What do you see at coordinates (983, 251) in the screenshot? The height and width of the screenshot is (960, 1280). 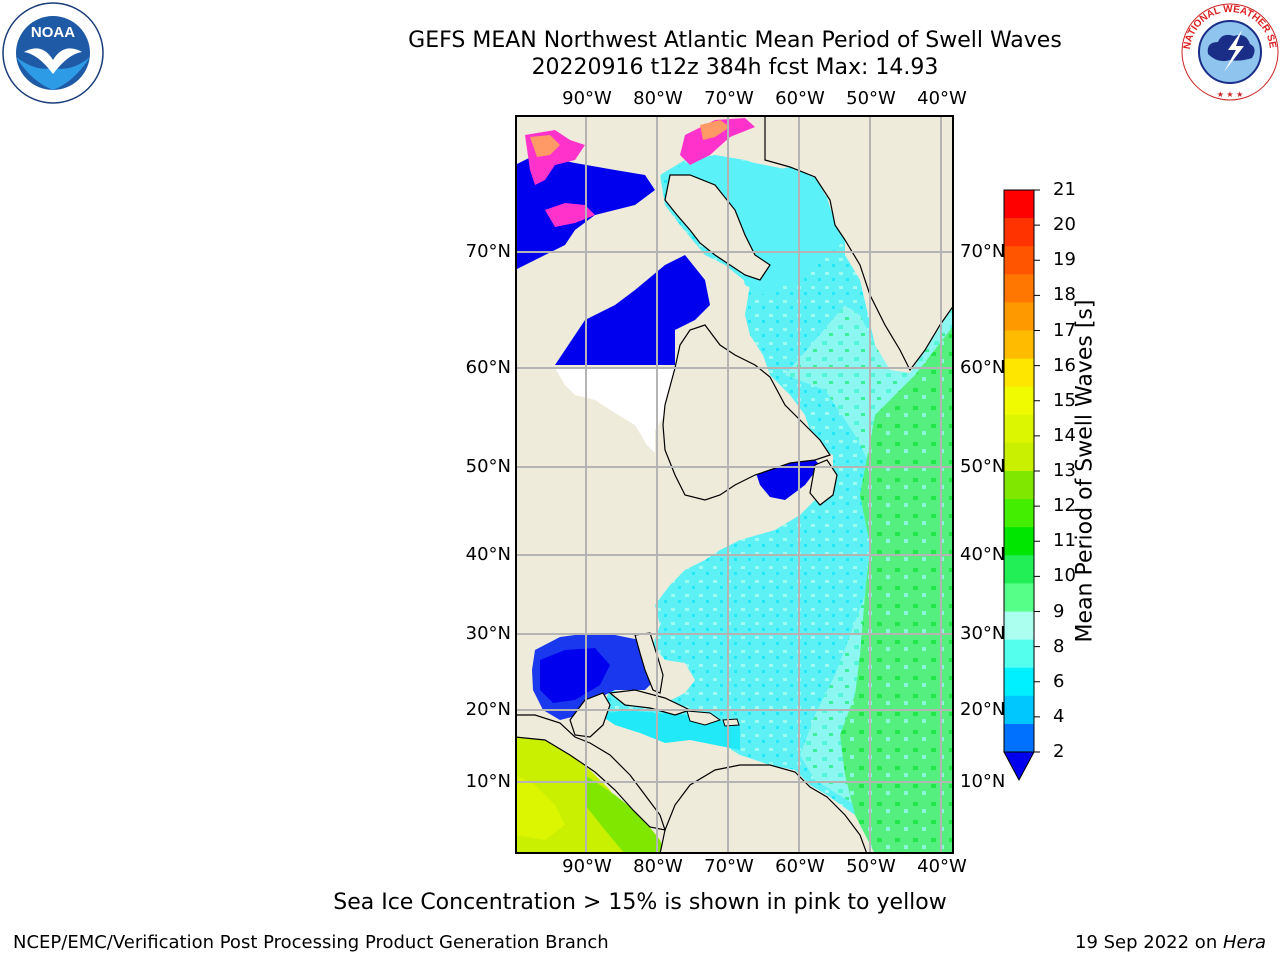 I see `lat-label-right: 70°N` at bounding box center [983, 251].